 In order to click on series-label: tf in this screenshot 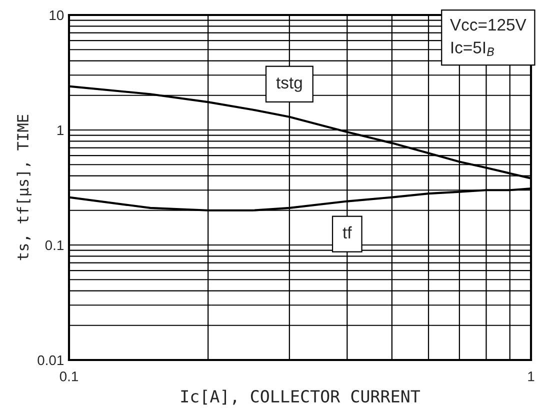, I will do `click(347, 232)`.